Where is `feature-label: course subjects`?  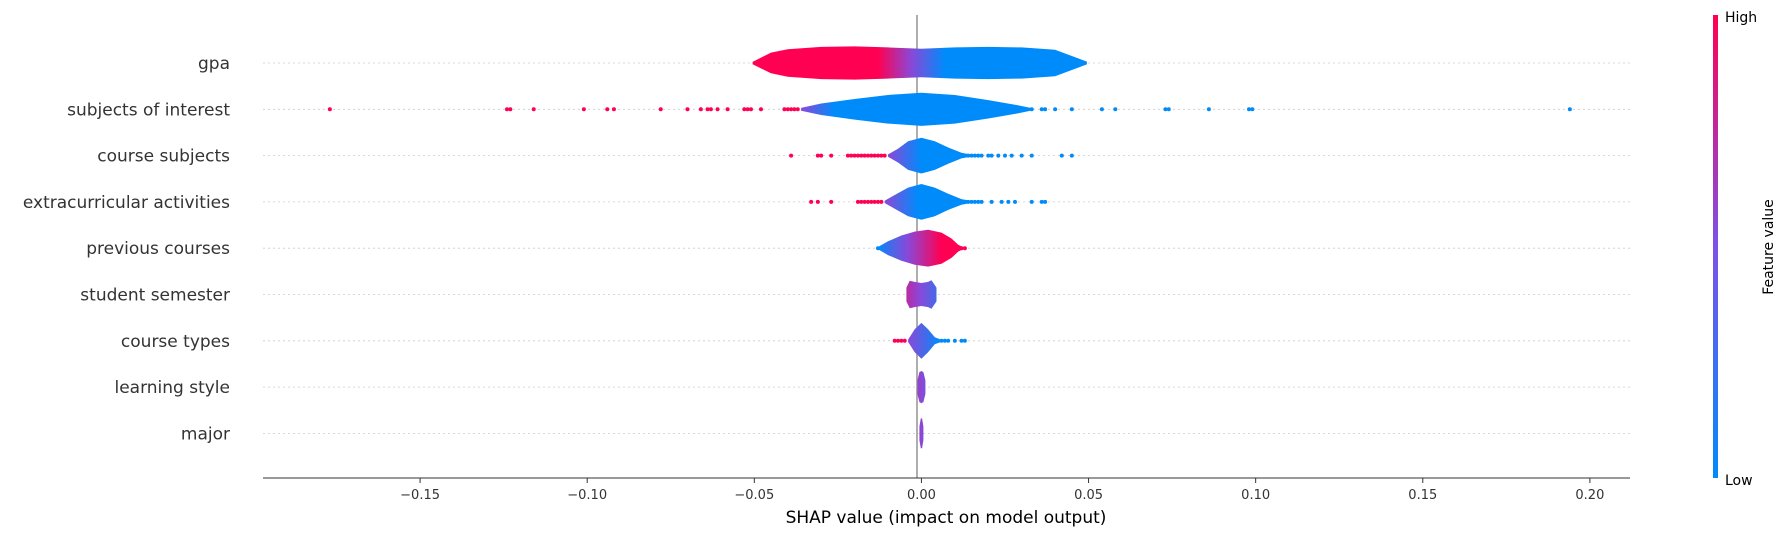 feature-label: course subjects is located at coordinates (163, 157).